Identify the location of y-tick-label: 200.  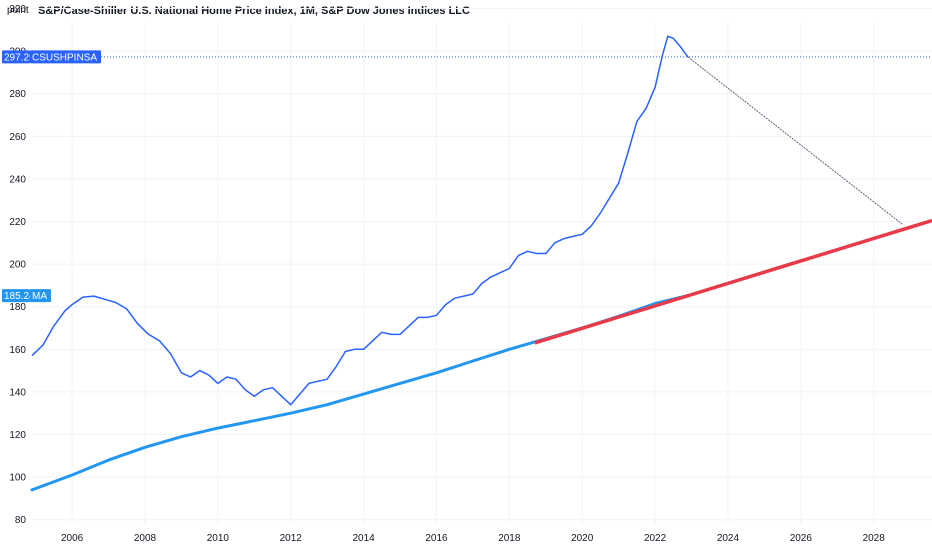
(17, 265).